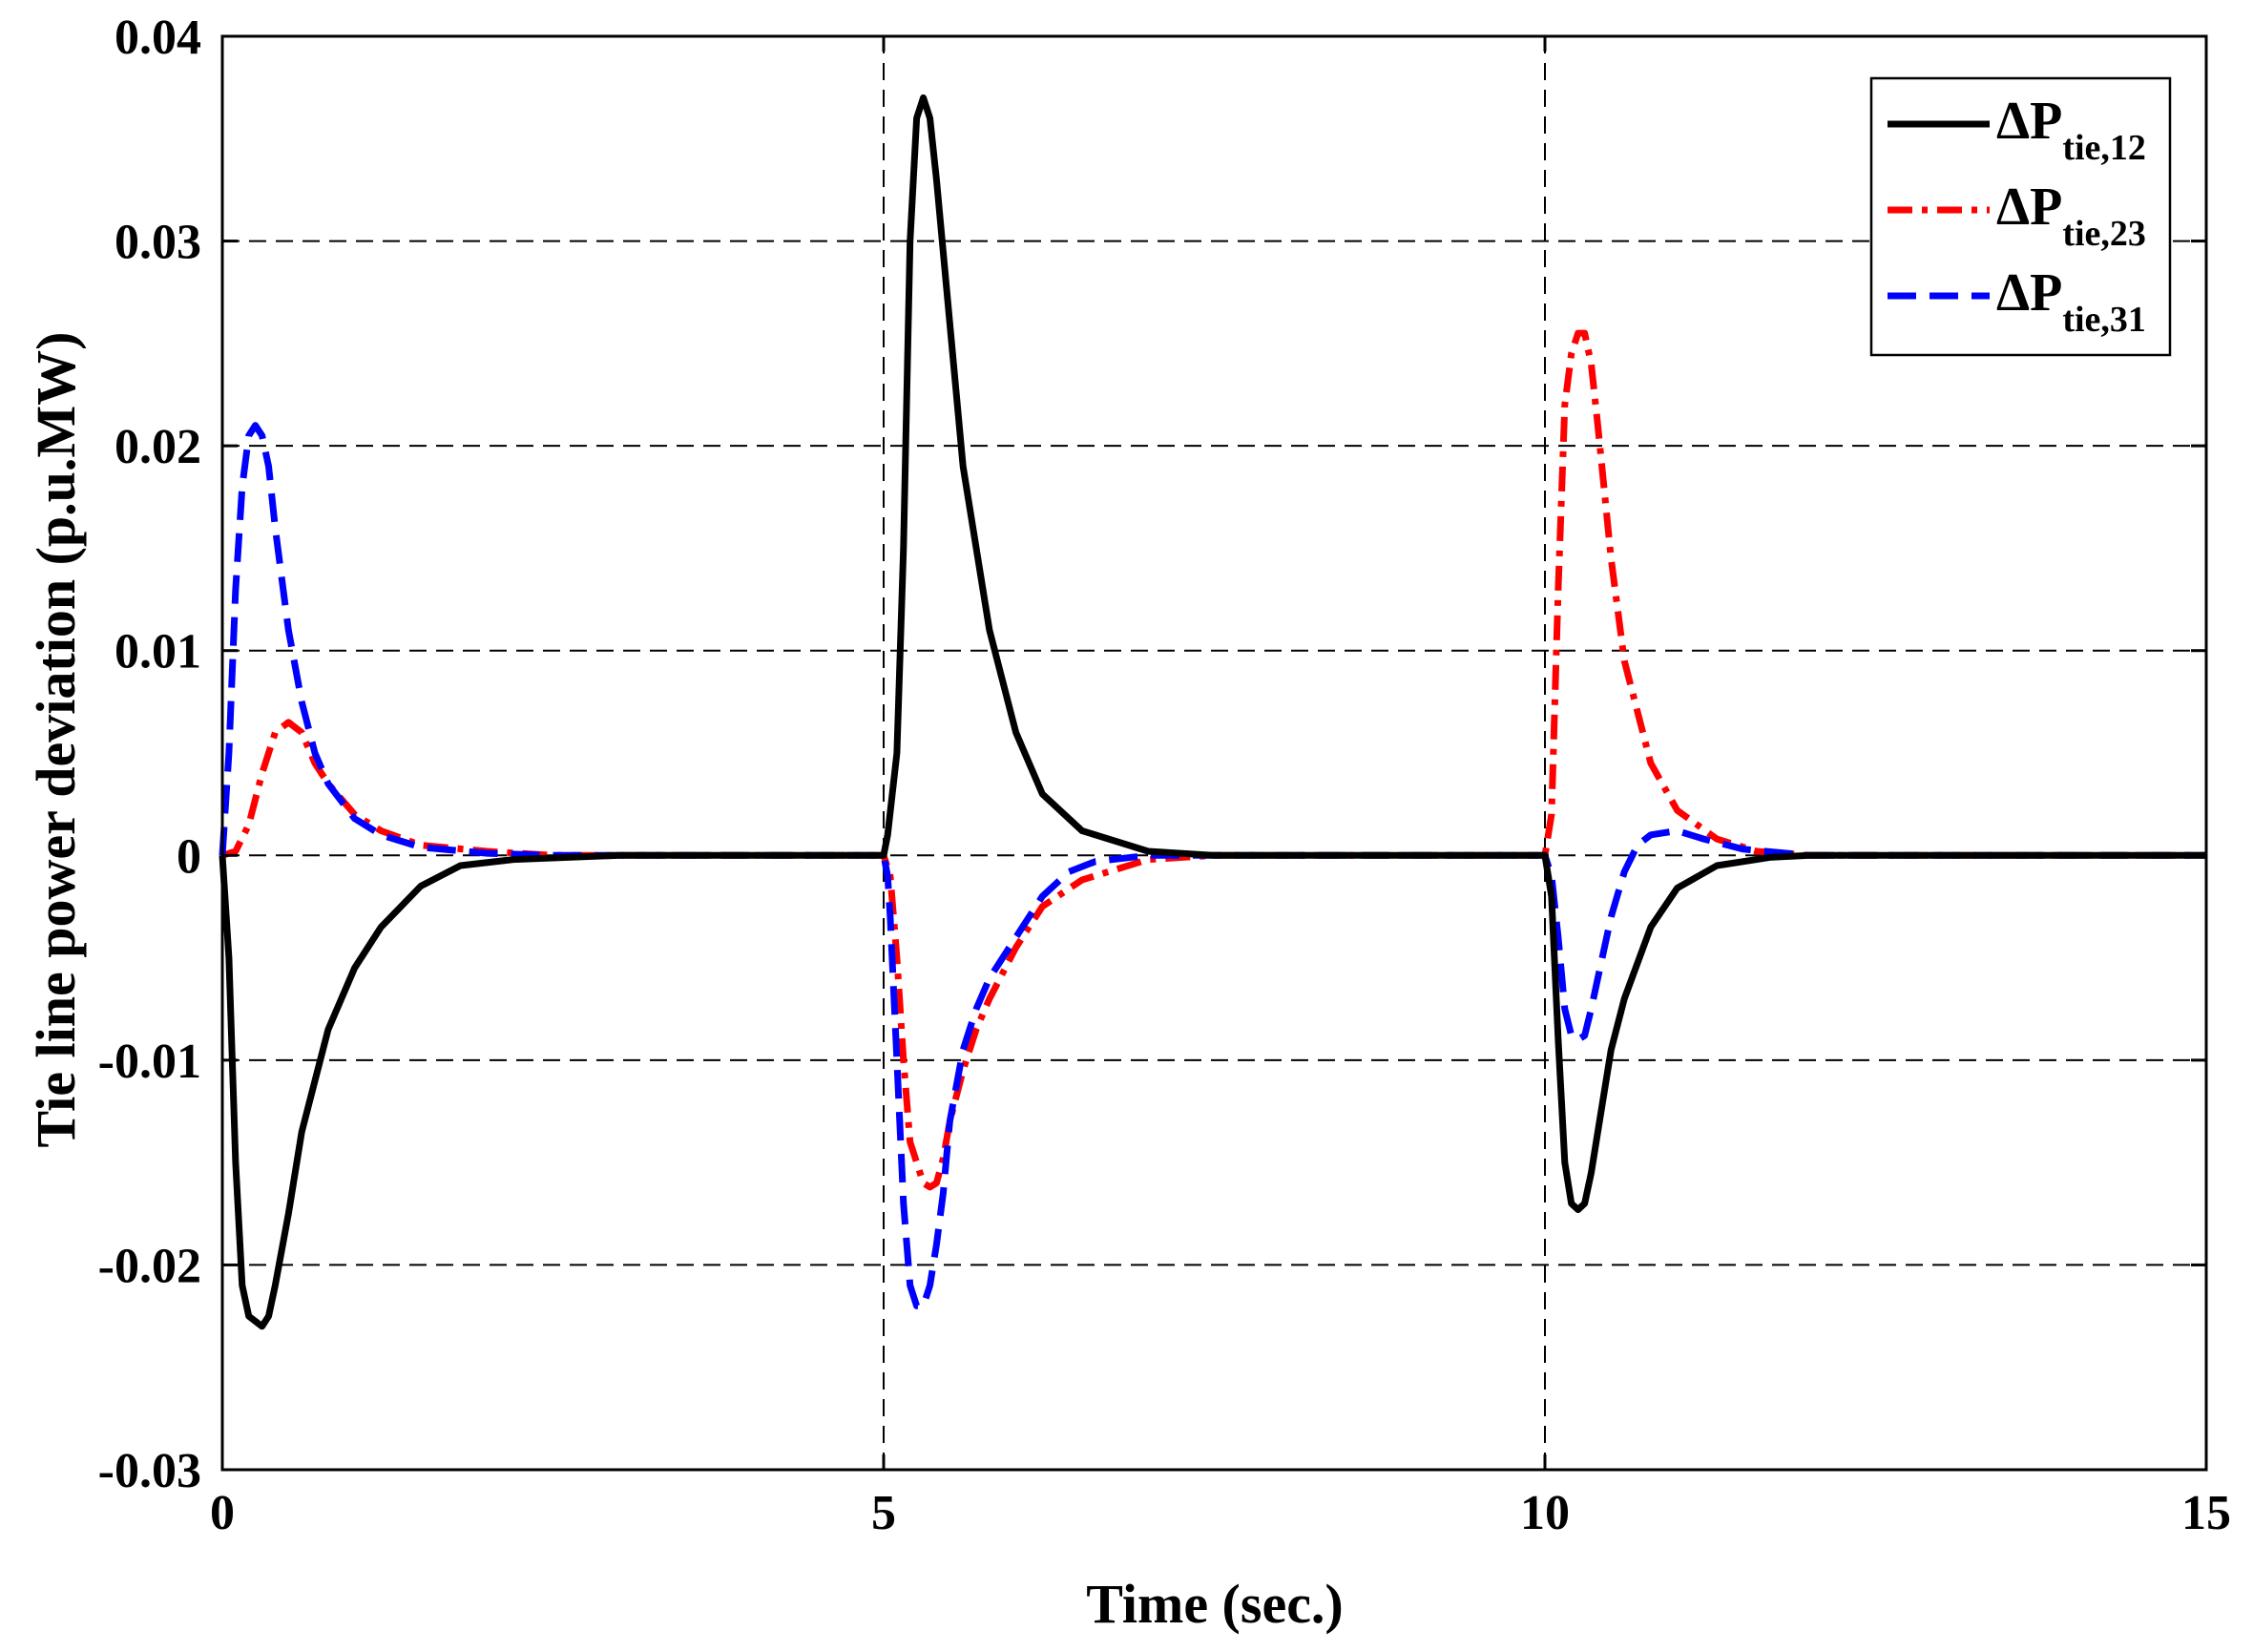  Describe the element at coordinates (149, 1471) in the screenshot. I see `y-tick-label: -0.03` at that location.